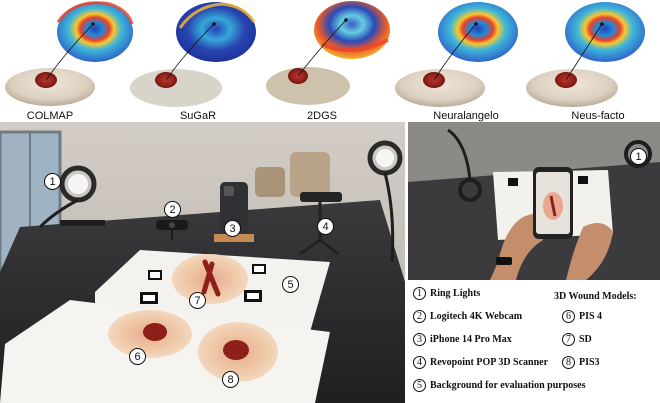 Image resolution: width=660 pixels, height=403 pixels. What do you see at coordinates (52, 181) in the screenshot?
I see `marker-ring-light-left: 1` at bounding box center [52, 181].